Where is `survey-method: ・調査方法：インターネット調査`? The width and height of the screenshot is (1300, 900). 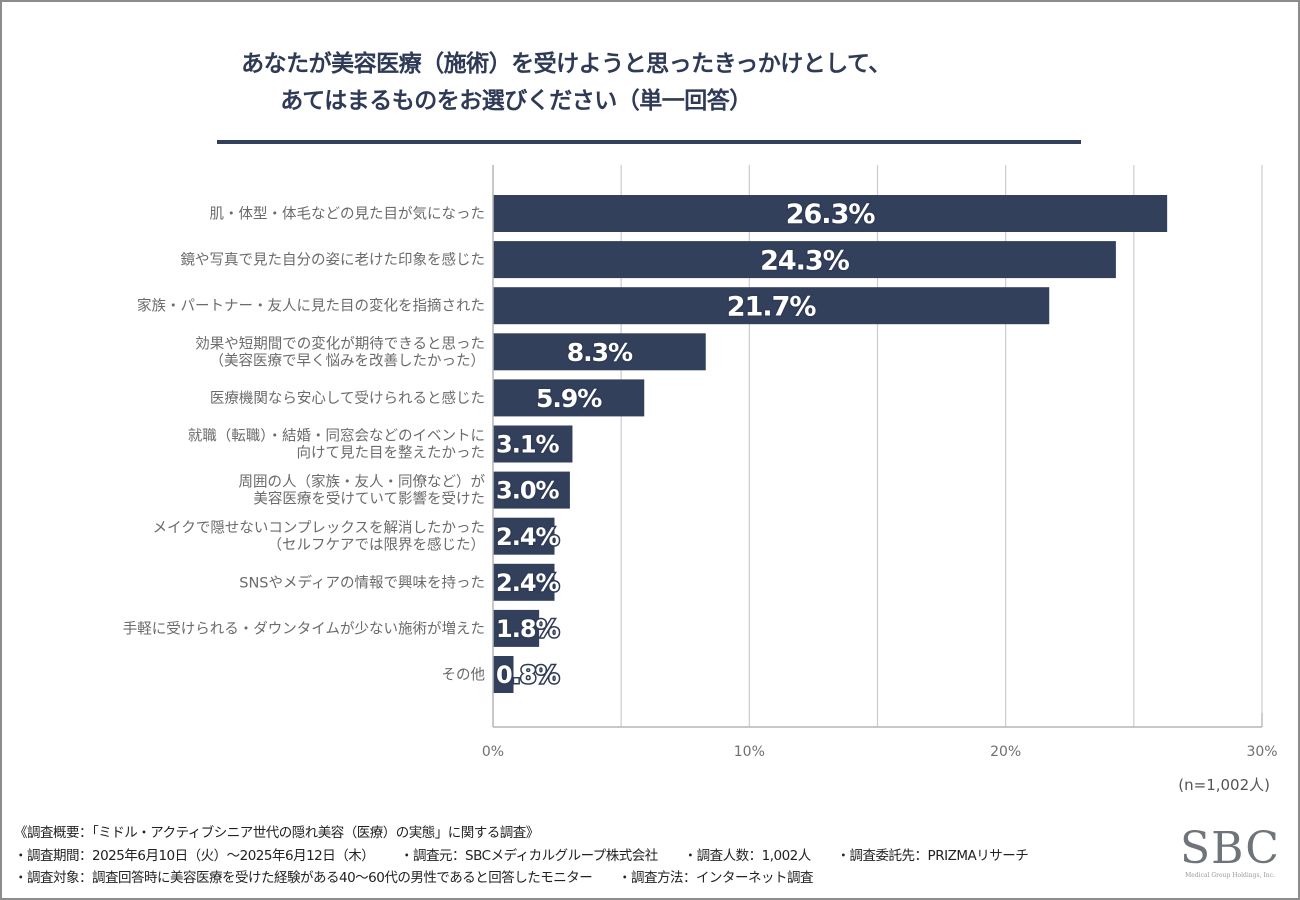 survey-method: ・調査方法：インターネット調査 is located at coordinates (716, 878).